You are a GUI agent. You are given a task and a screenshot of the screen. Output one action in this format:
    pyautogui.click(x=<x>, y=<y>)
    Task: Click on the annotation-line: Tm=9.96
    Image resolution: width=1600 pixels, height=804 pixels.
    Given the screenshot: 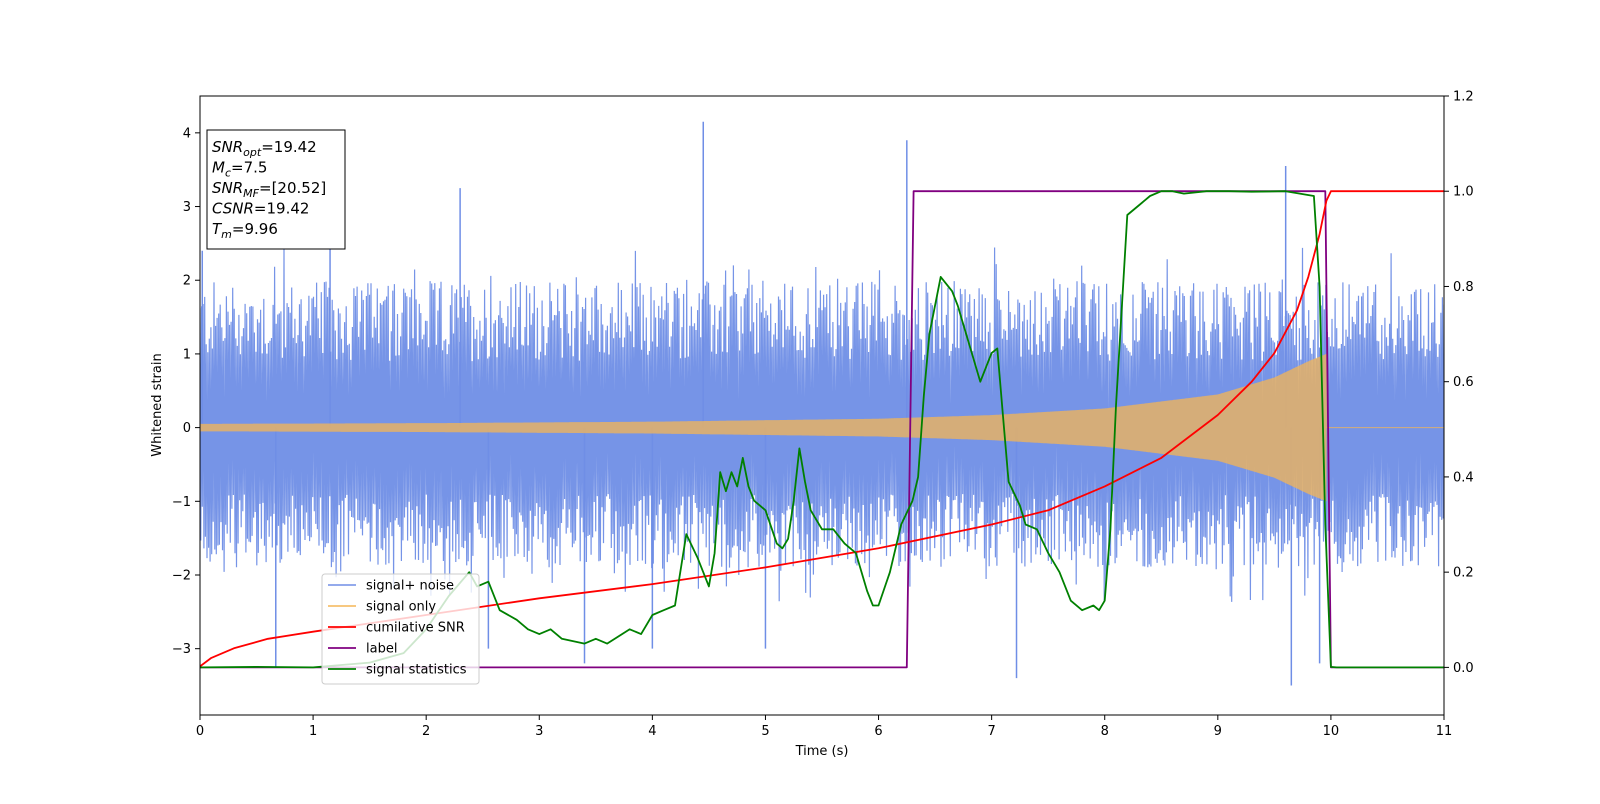 What is the action you would take?
    pyautogui.click(x=245, y=230)
    